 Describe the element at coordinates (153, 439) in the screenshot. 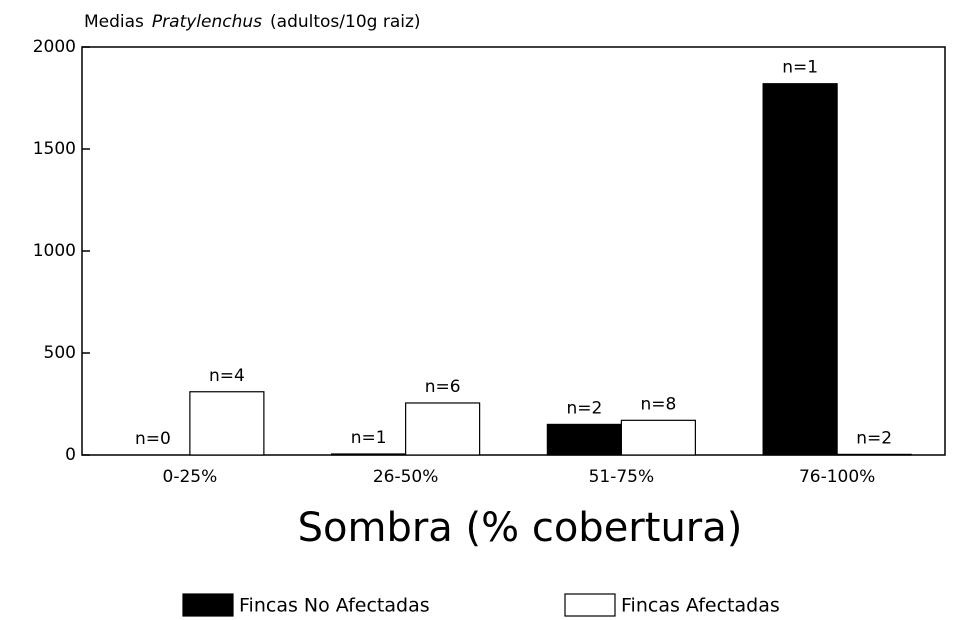

I see `bar-label: n=0` at that location.